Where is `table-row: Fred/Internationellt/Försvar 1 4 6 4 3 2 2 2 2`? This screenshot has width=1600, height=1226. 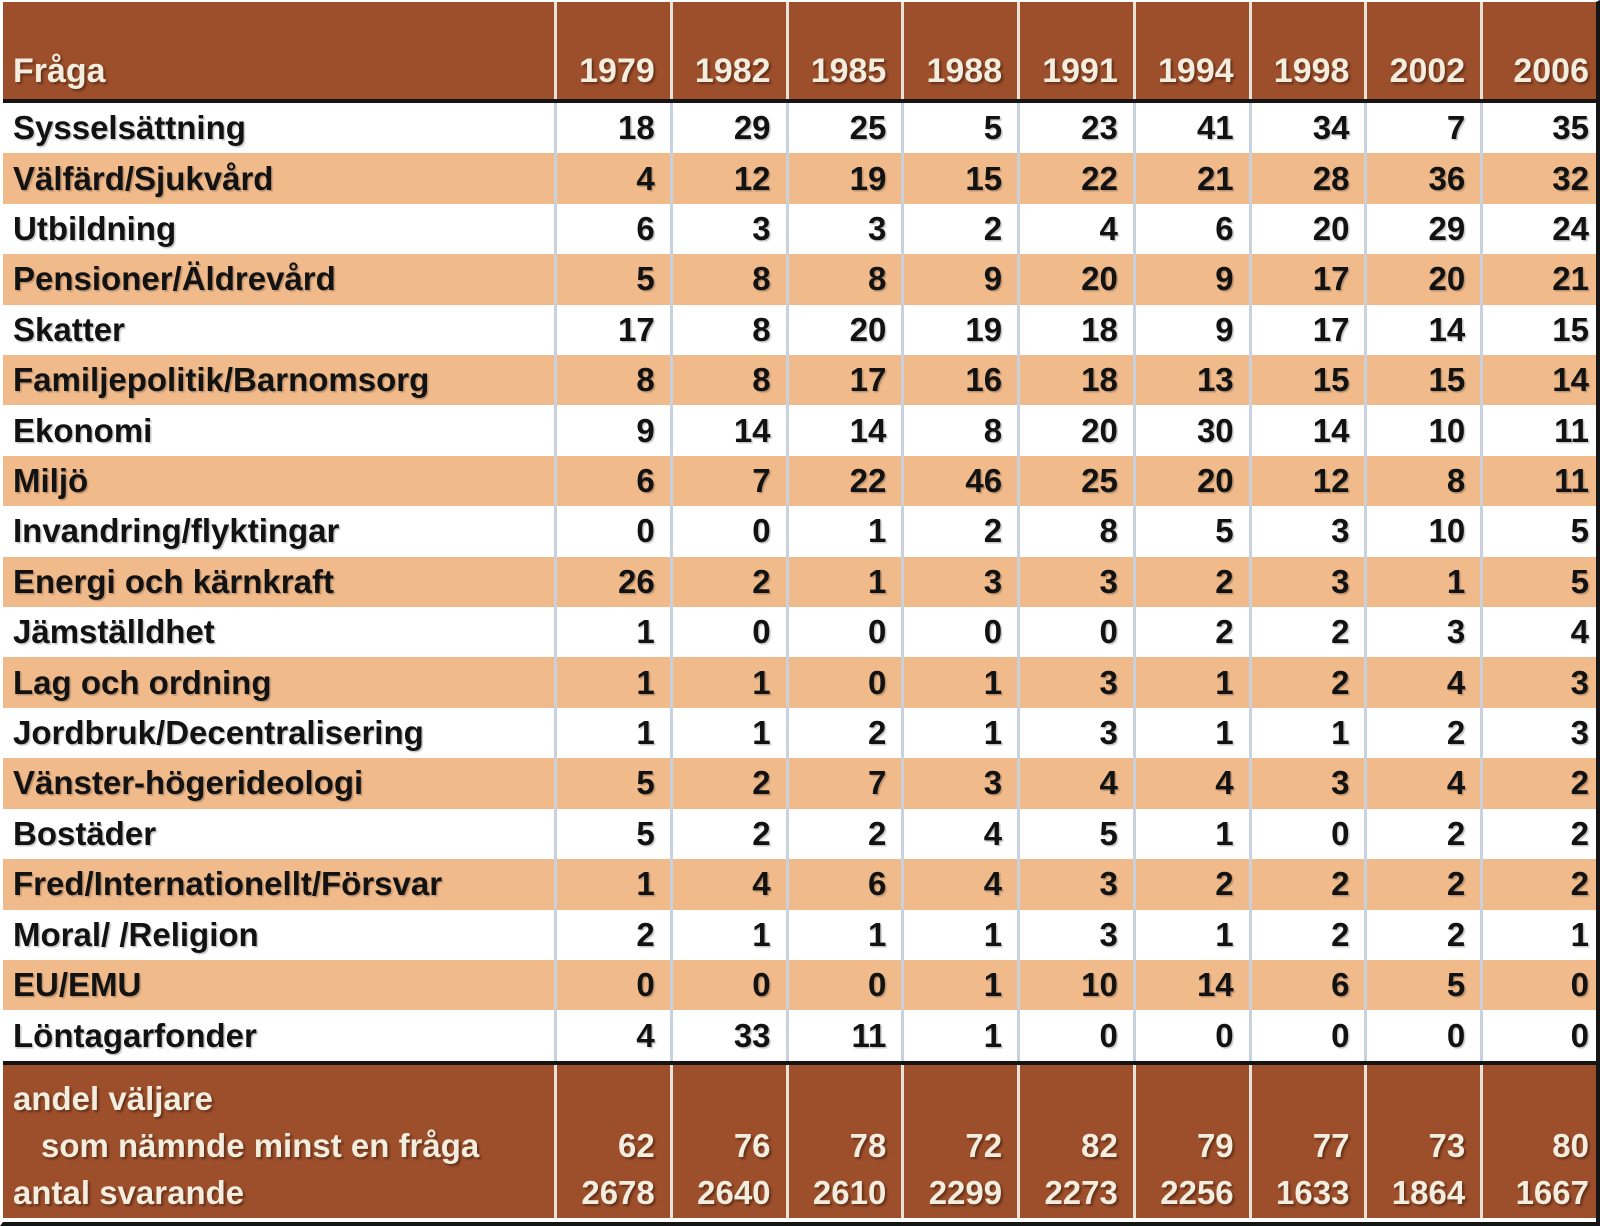
table-row: Fred/Internationellt/Försvar 1 4 6 4 3 2 2 2 2 is located at coordinates (799, 884).